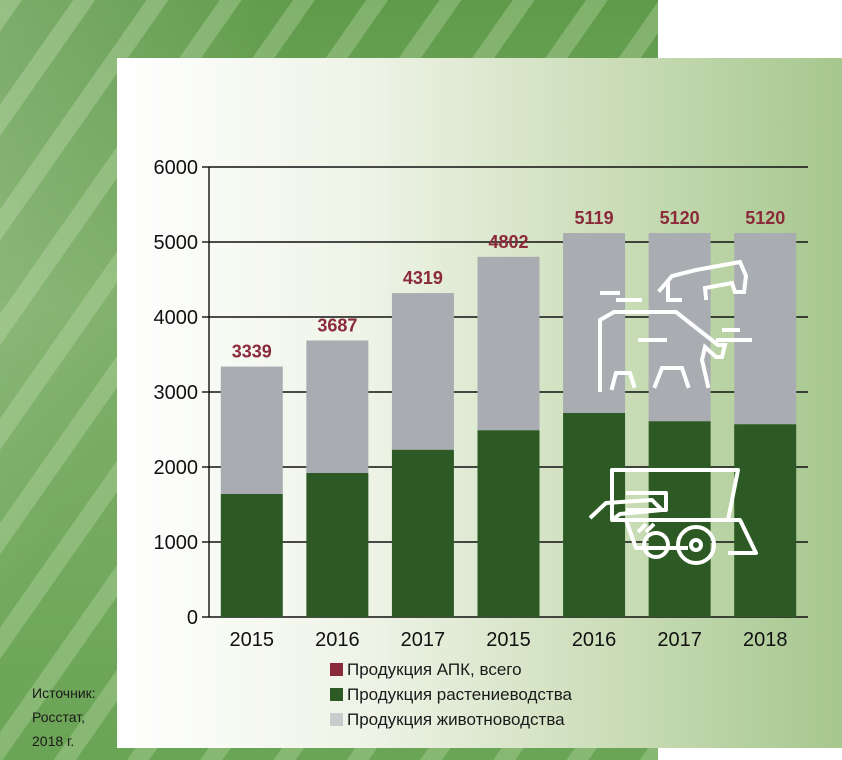  I want to click on source-line-1: Источник:, so click(64, 693).